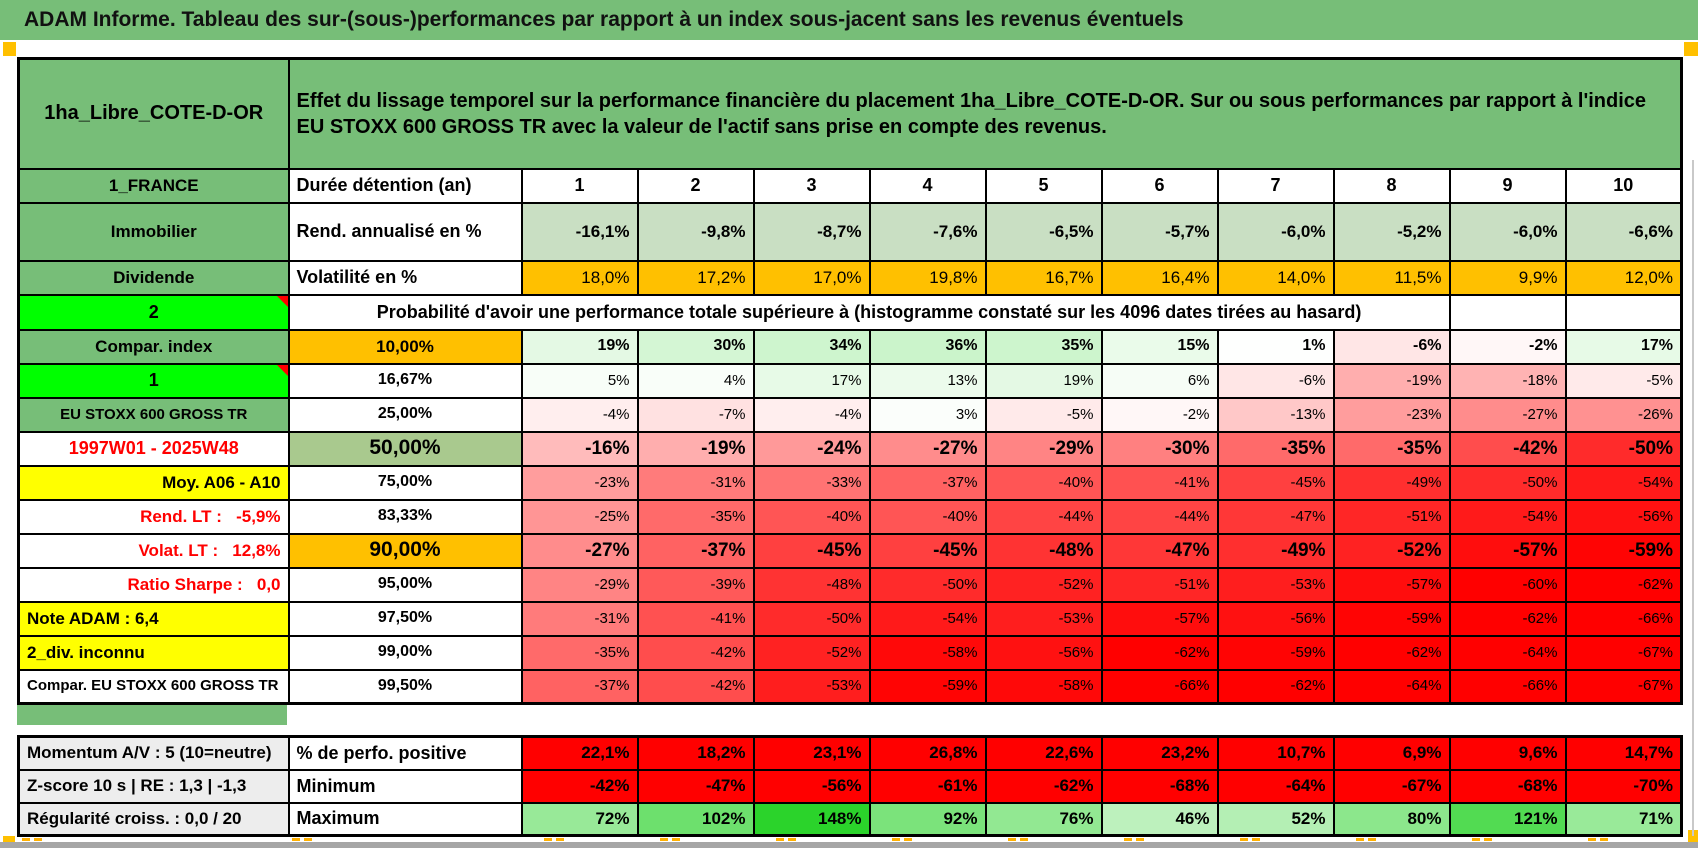 This screenshot has height=848, width=1698. I want to click on prob-cell-r3-c9: -42%, so click(1507, 448).